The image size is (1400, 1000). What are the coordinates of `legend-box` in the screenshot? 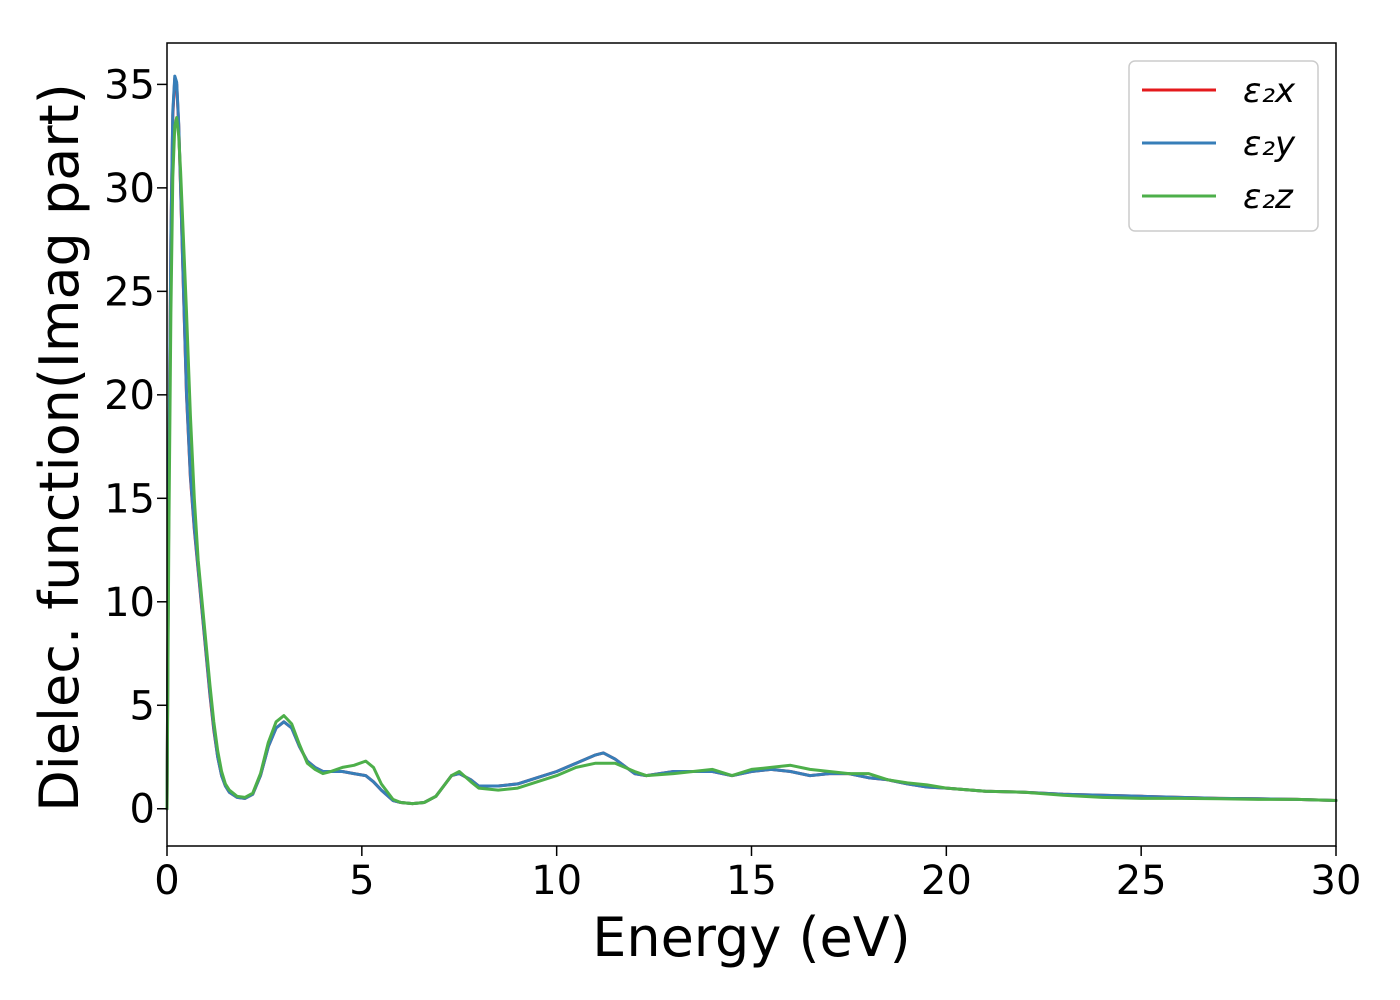 It's located at (1223, 146).